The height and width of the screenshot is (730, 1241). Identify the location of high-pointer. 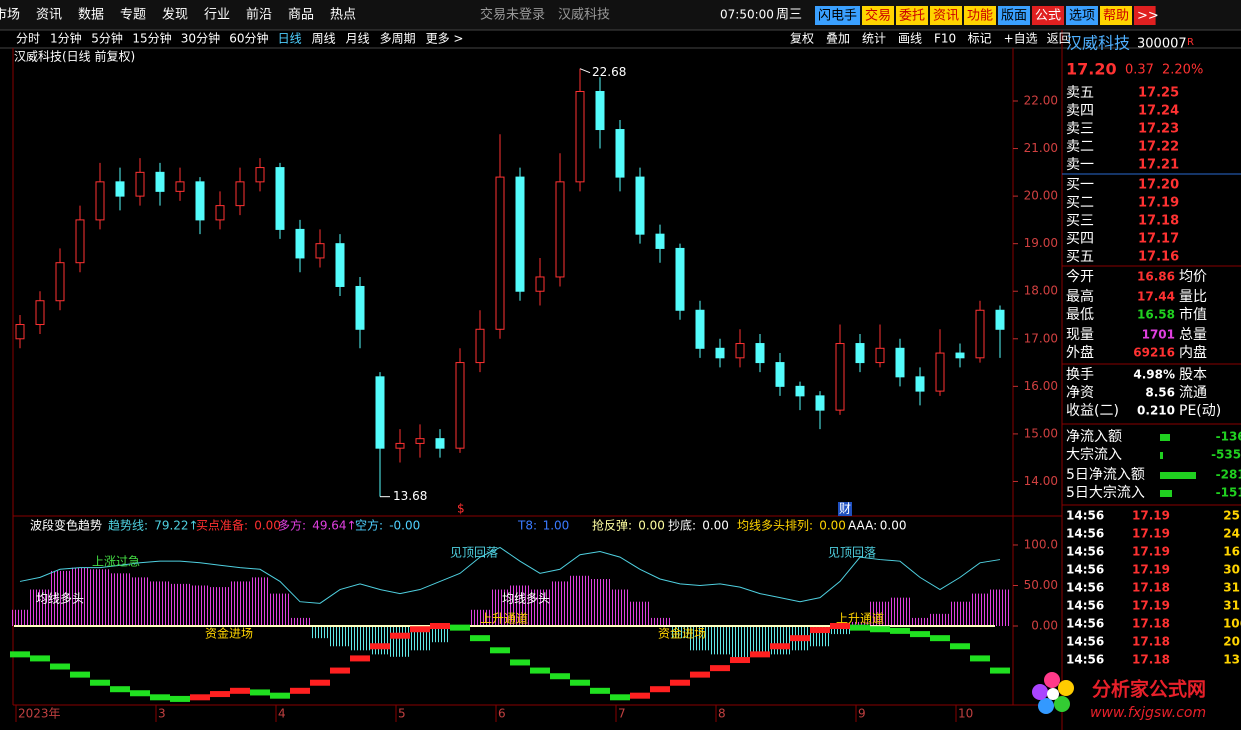
(585, 71).